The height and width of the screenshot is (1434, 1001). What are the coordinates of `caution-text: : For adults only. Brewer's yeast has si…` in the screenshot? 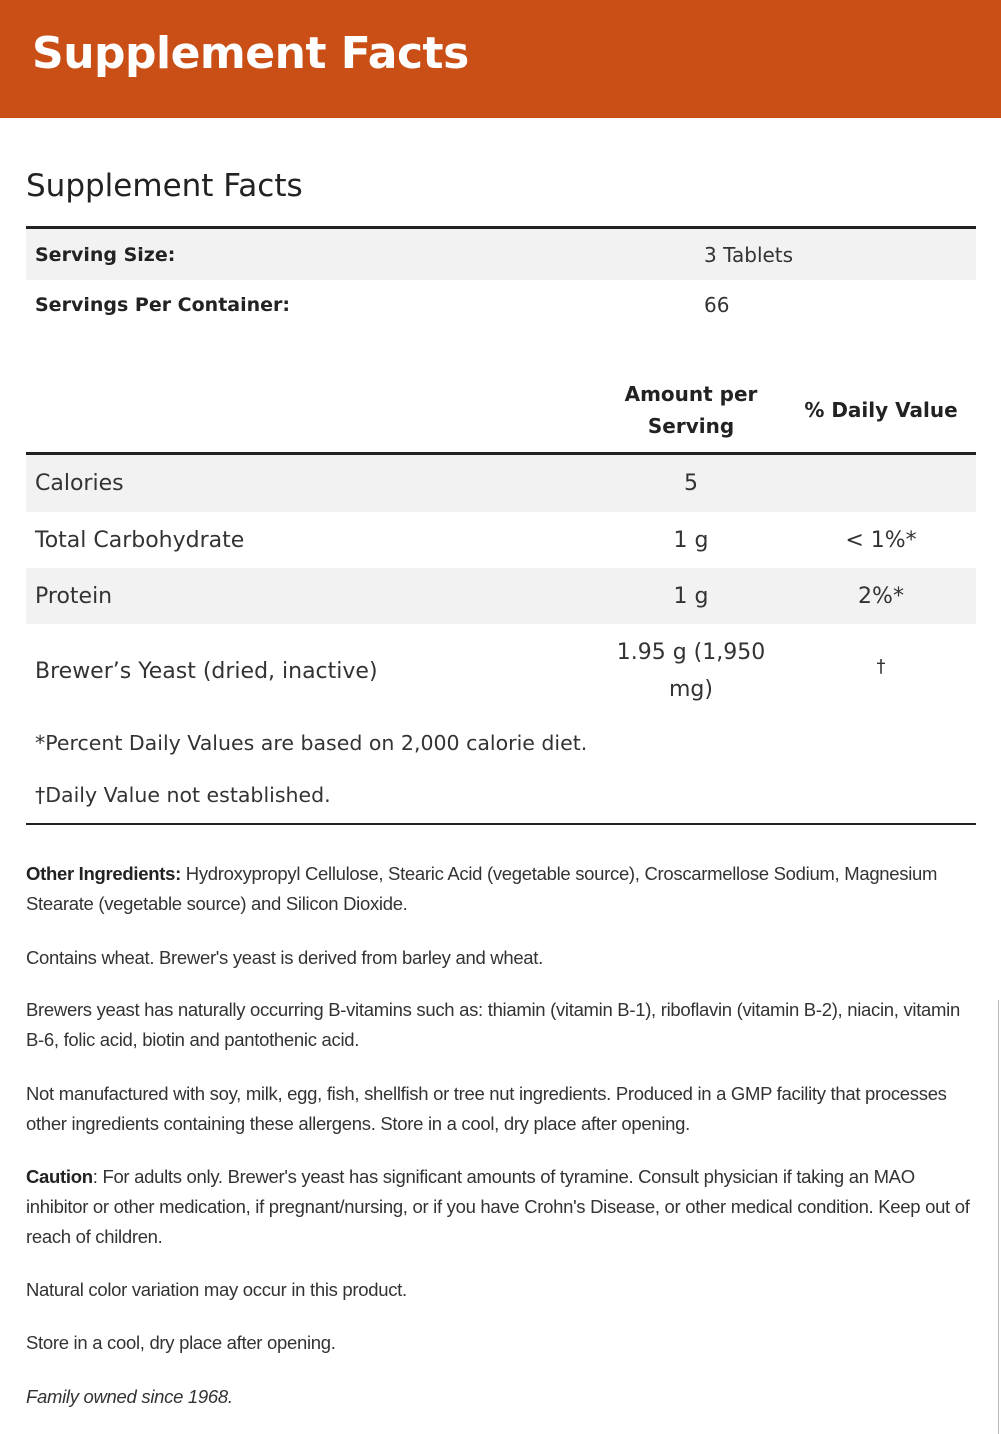 It's located at (498, 1206).